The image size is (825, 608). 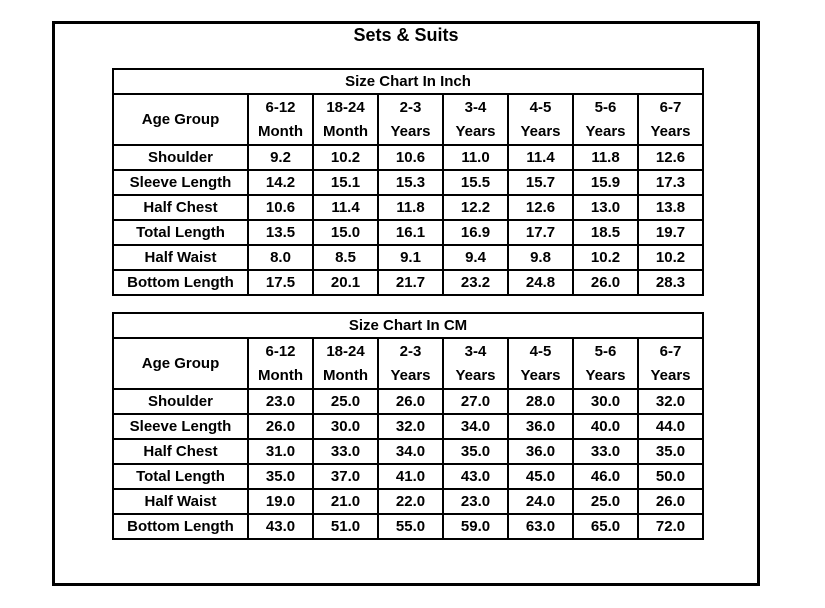 What do you see at coordinates (605, 476) in the screenshot?
I see `measurement-value: 46.0` at bounding box center [605, 476].